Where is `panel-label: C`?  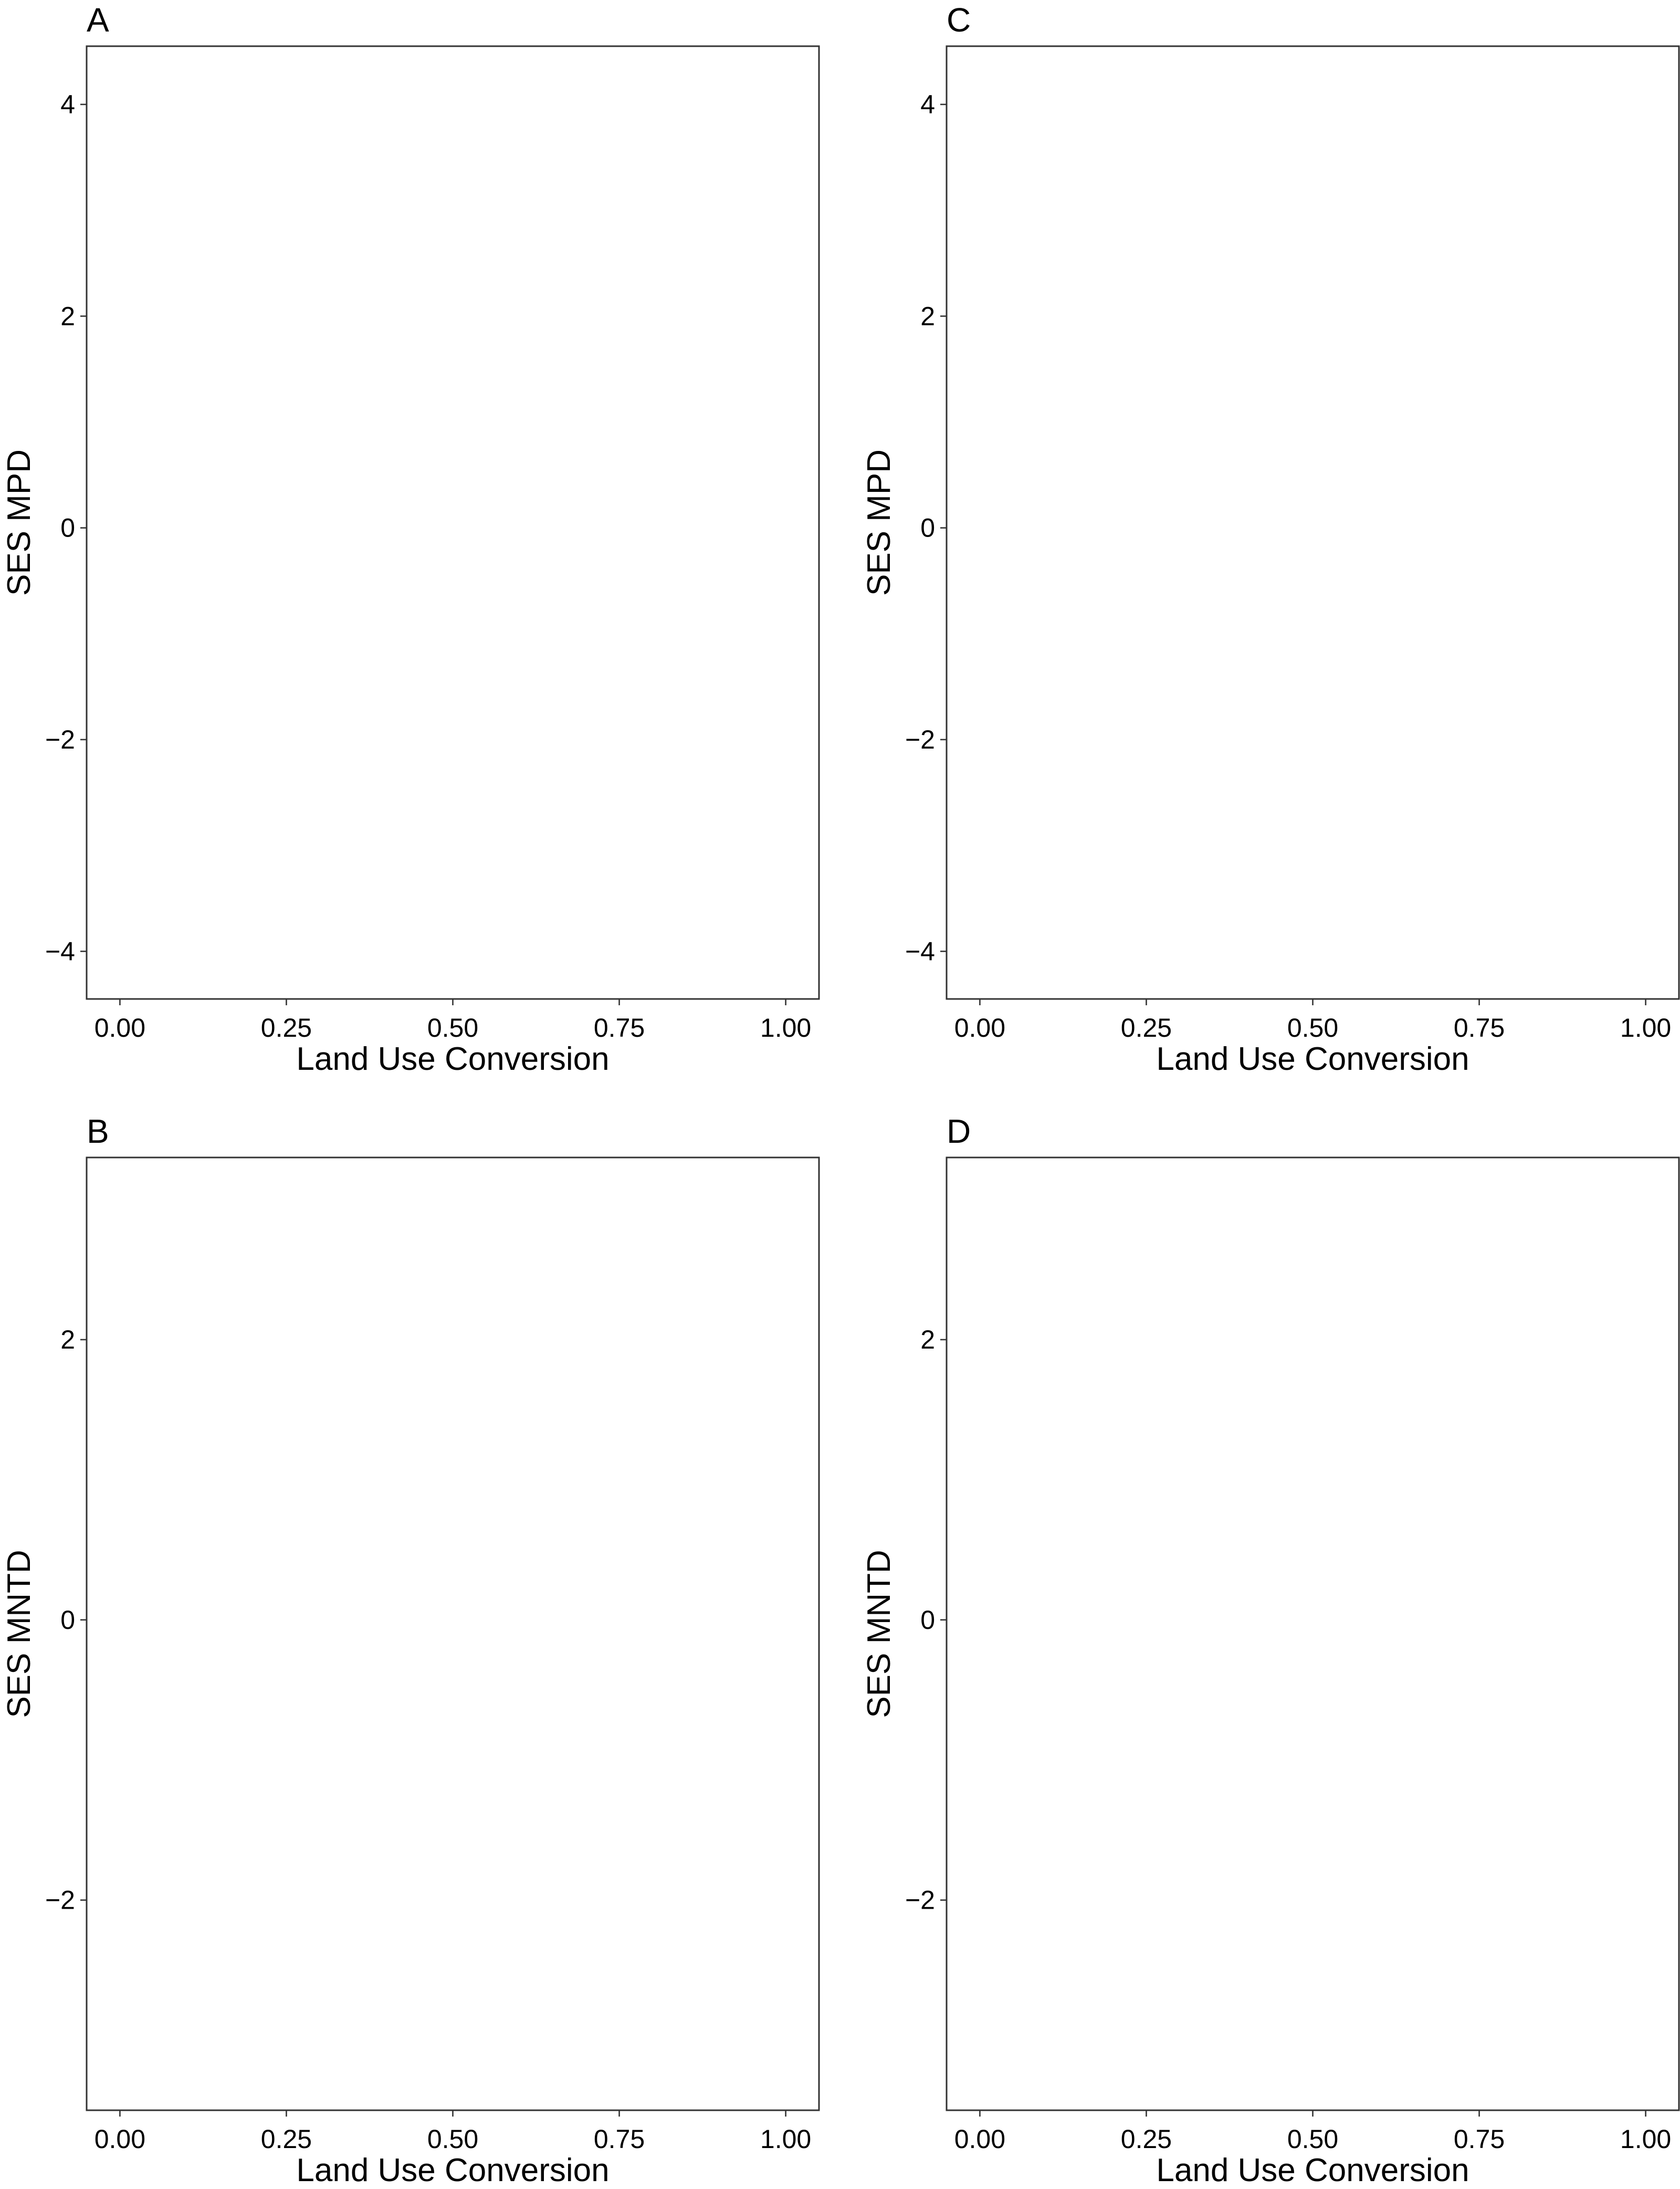 panel-label: C is located at coordinates (959, 20).